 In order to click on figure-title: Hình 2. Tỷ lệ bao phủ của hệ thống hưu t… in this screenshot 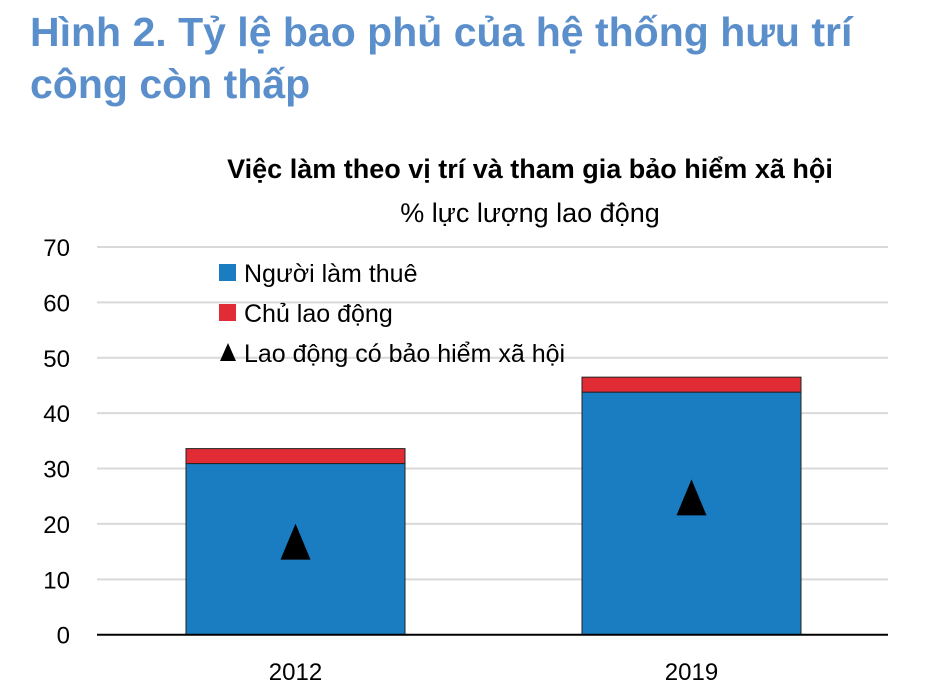, I will do `click(441, 58)`.